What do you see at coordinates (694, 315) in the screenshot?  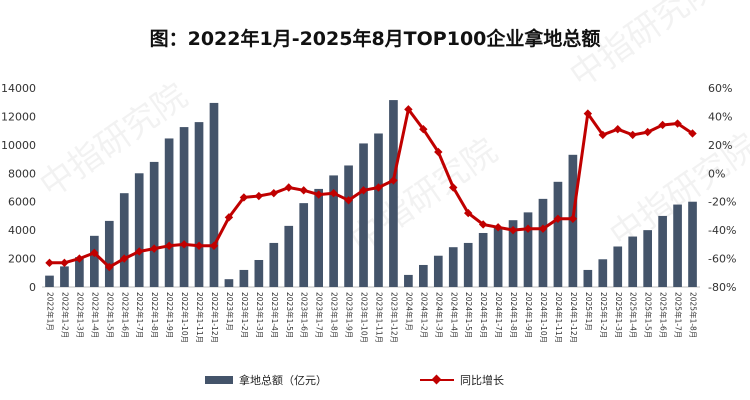 I see `x-tick-label: 2025年1-8月` at bounding box center [694, 315].